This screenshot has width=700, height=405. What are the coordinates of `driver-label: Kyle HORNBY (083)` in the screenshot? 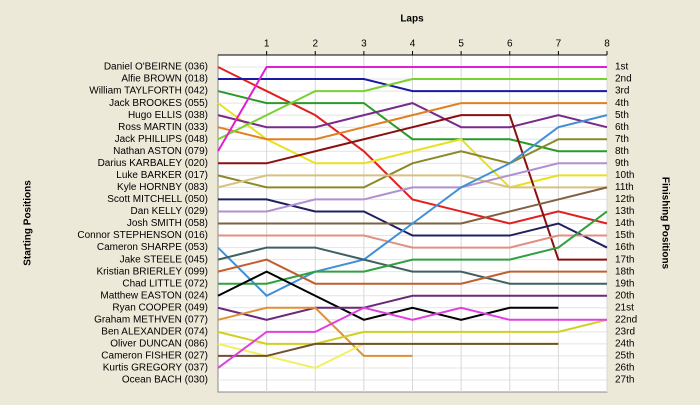 It's located at (162, 187).